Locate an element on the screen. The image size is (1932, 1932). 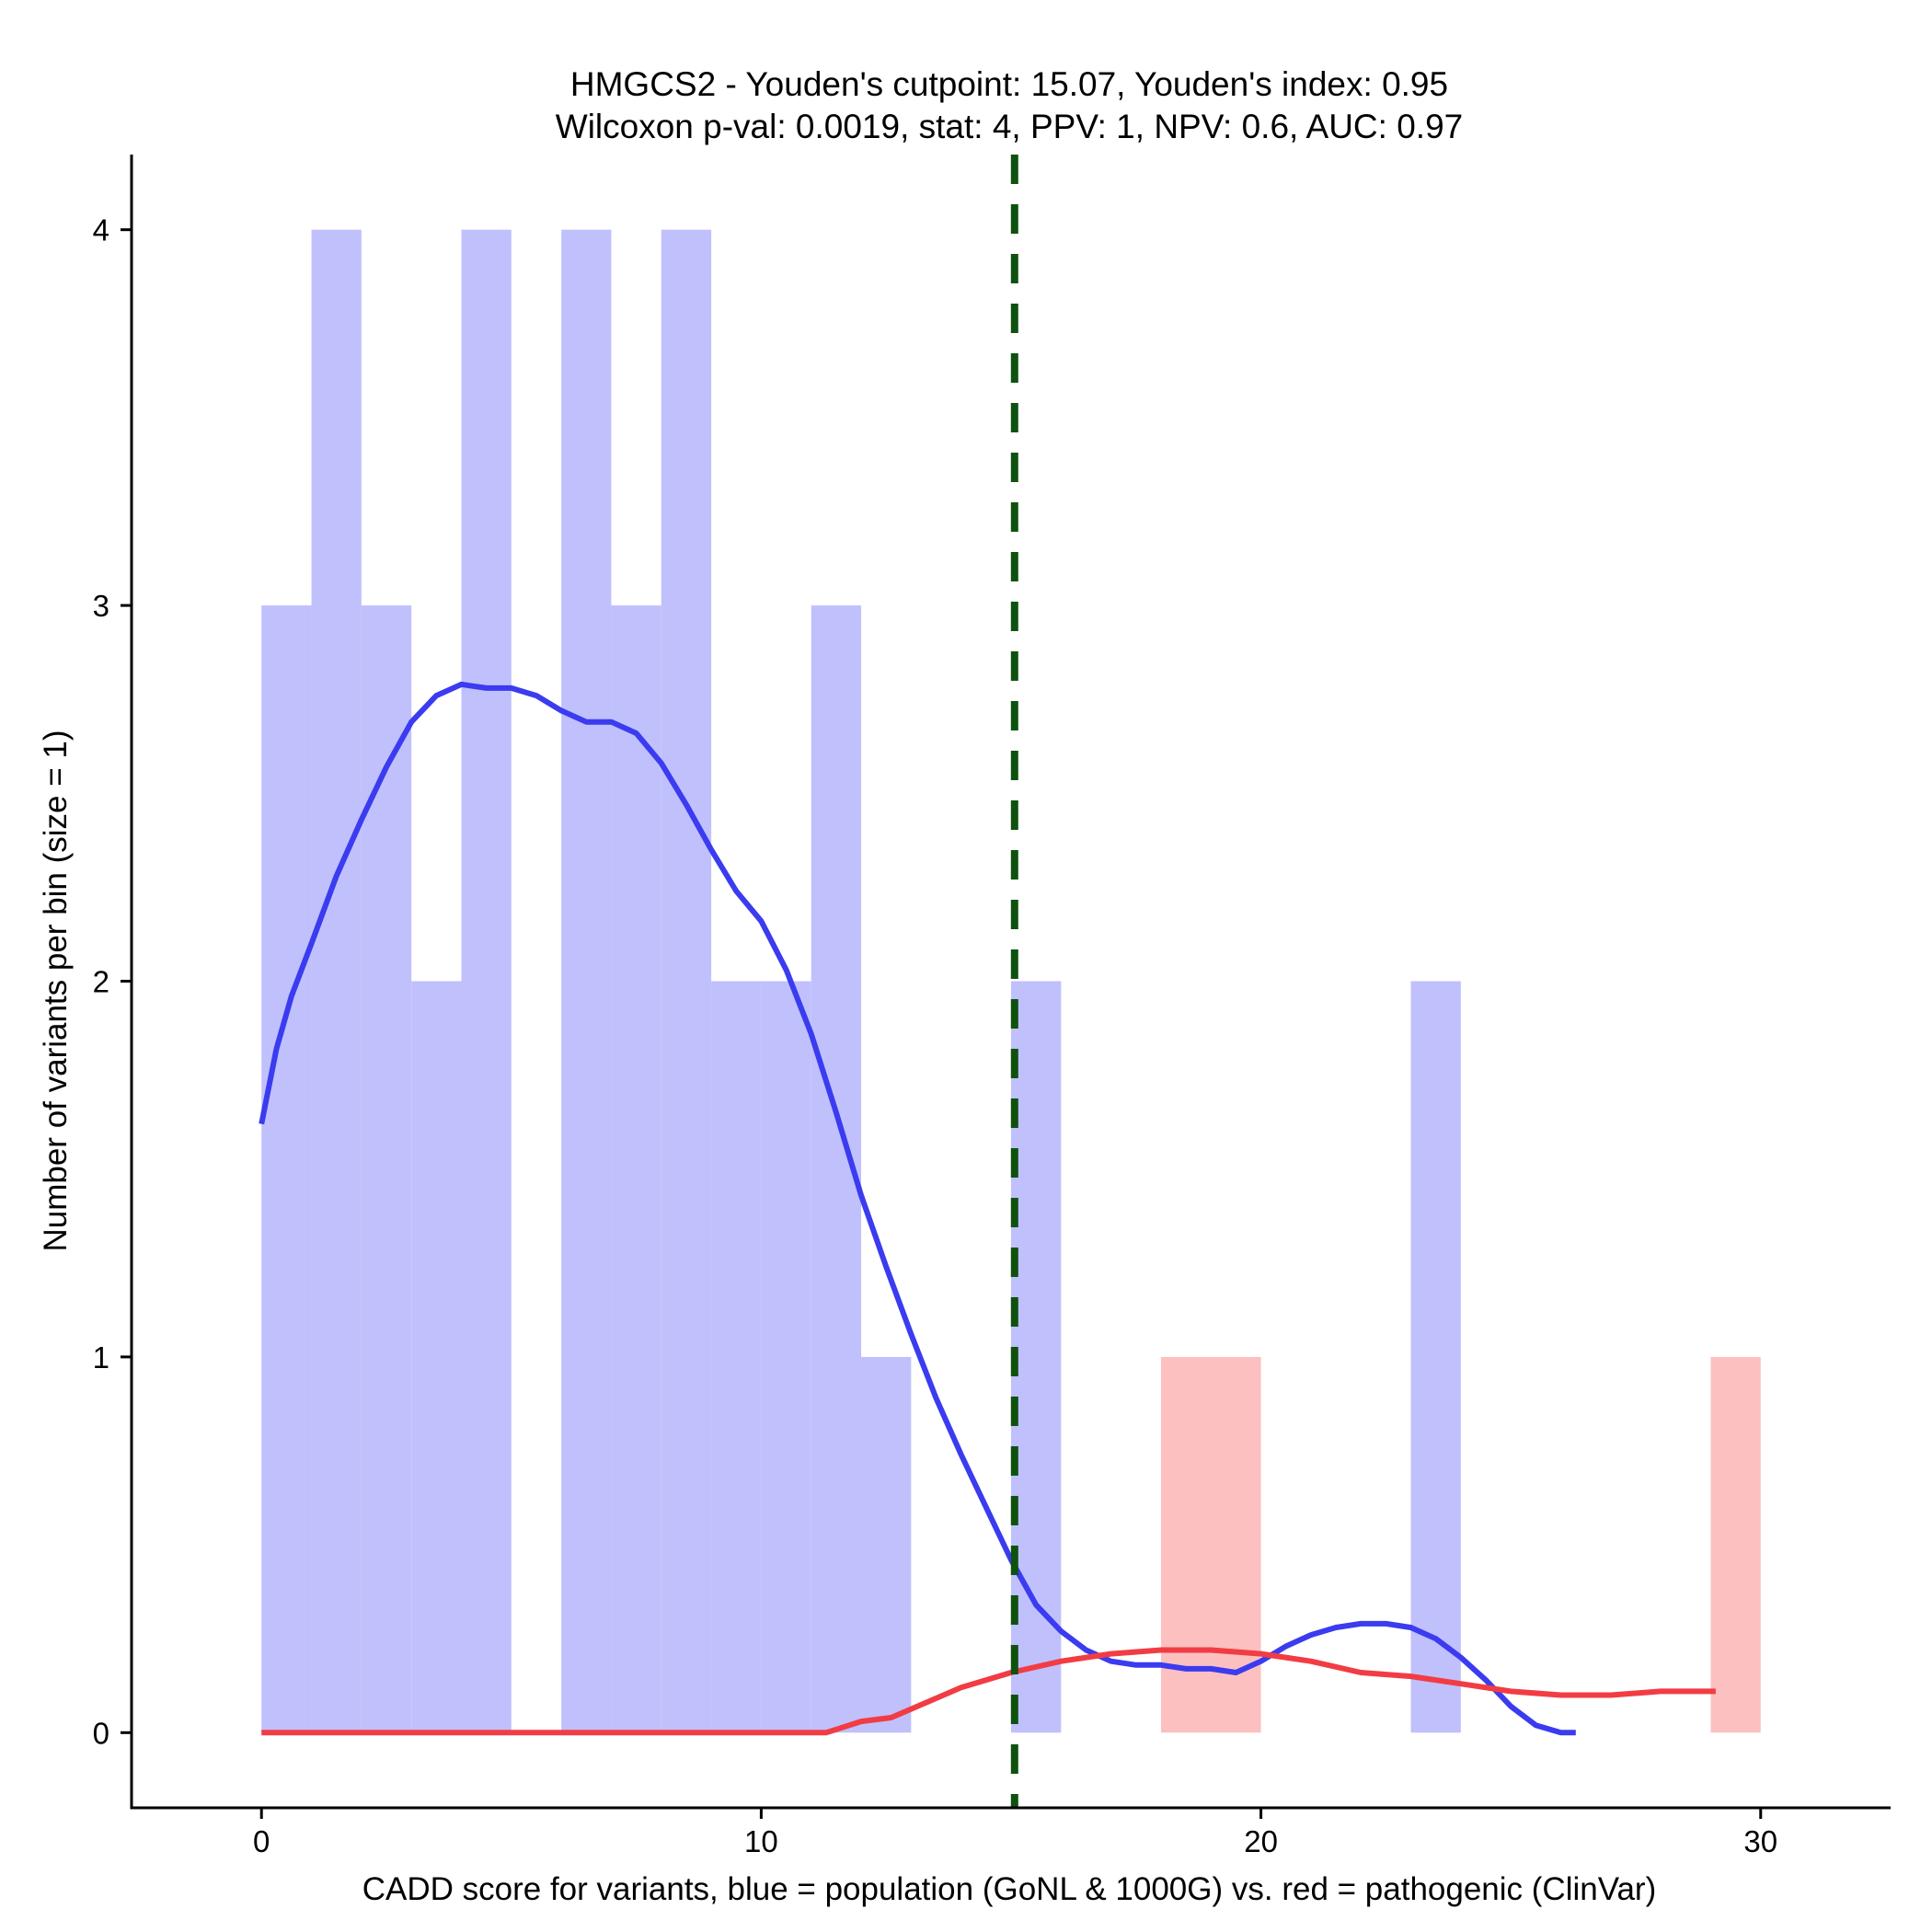
y-tick-label: 2 is located at coordinates (101, 982).